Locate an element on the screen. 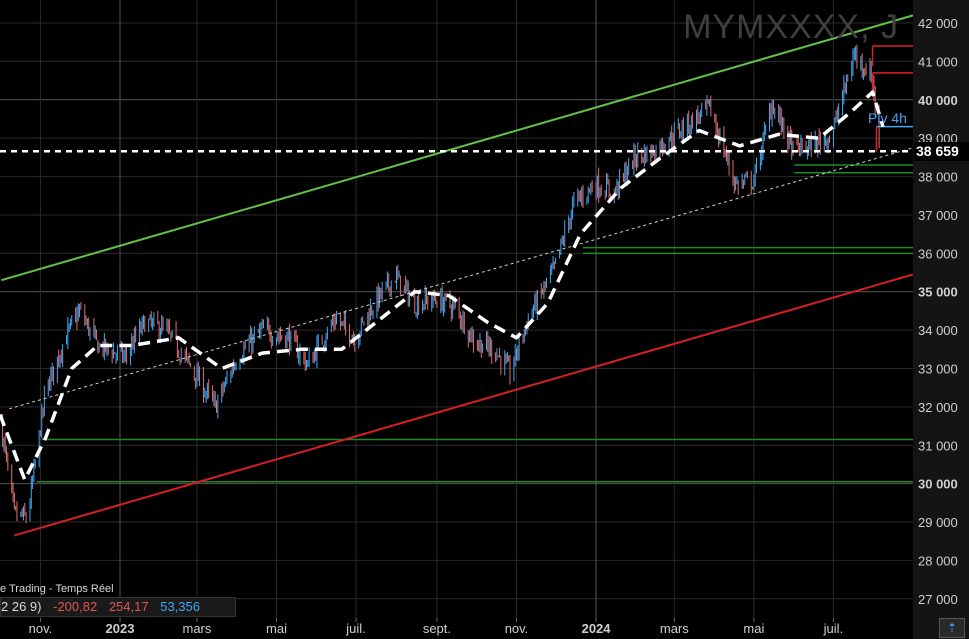  y-tick-label: 32 000 is located at coordinates (938, 407).